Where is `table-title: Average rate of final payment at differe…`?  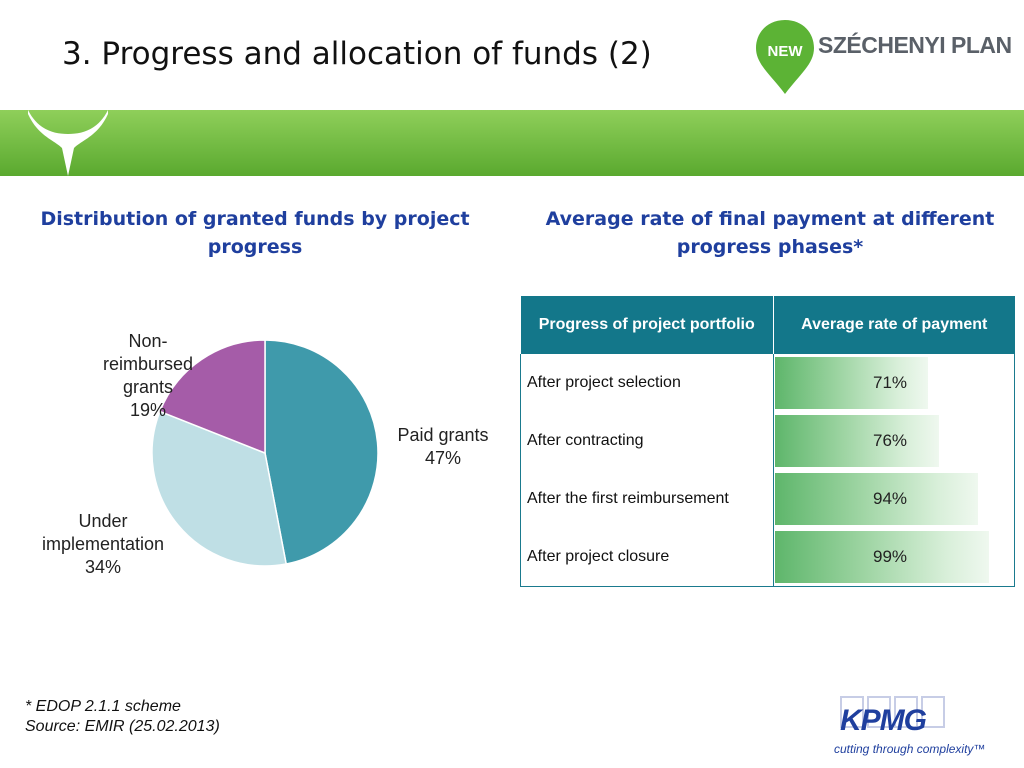
table-title: Average rate of final payment at differe… is located at coordinates (770, 233).